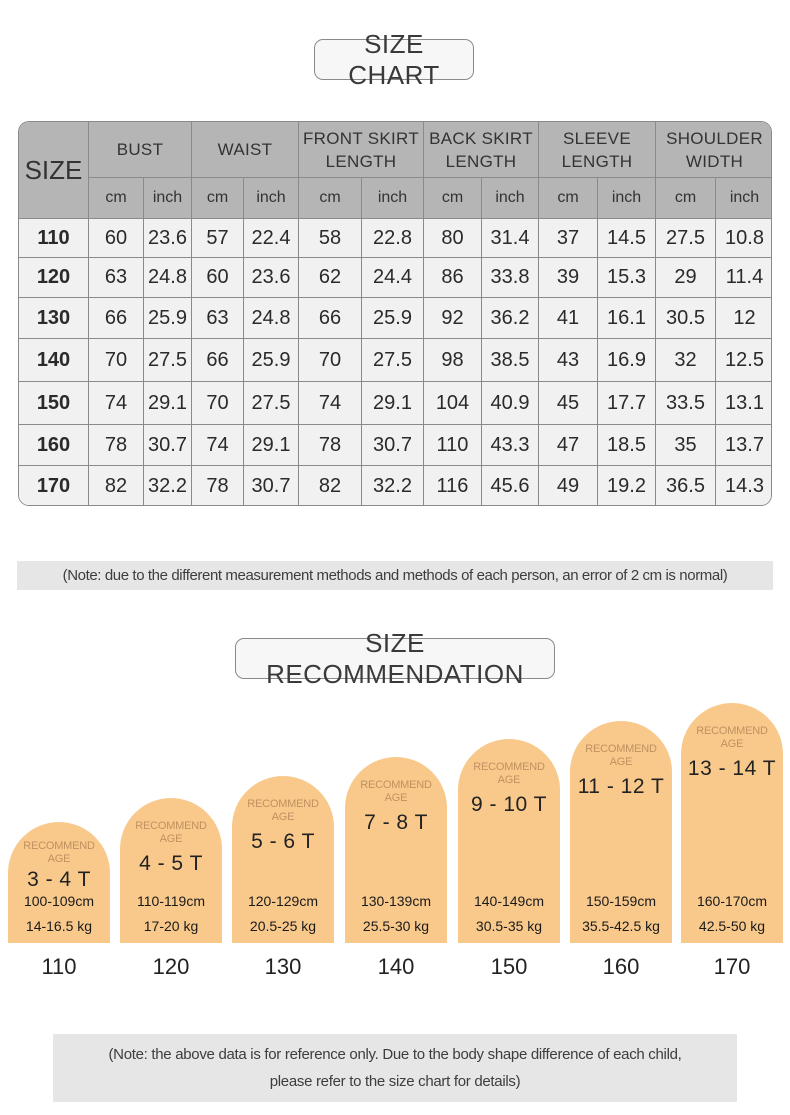 The width and height of the screenshot is (790, 1115). Describe the element at coordinates (686, 360) in the screenshot. I see `table-cell: 32` at that location.